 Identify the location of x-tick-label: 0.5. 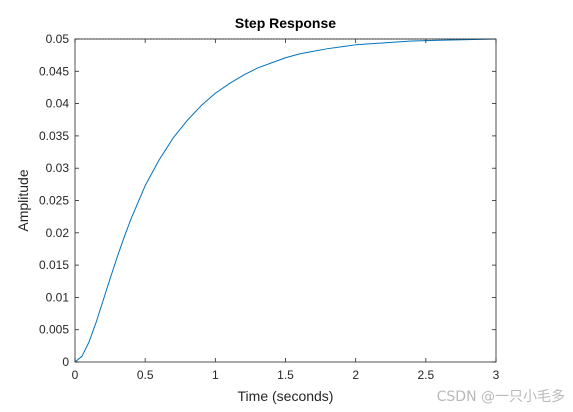
(145, 375).